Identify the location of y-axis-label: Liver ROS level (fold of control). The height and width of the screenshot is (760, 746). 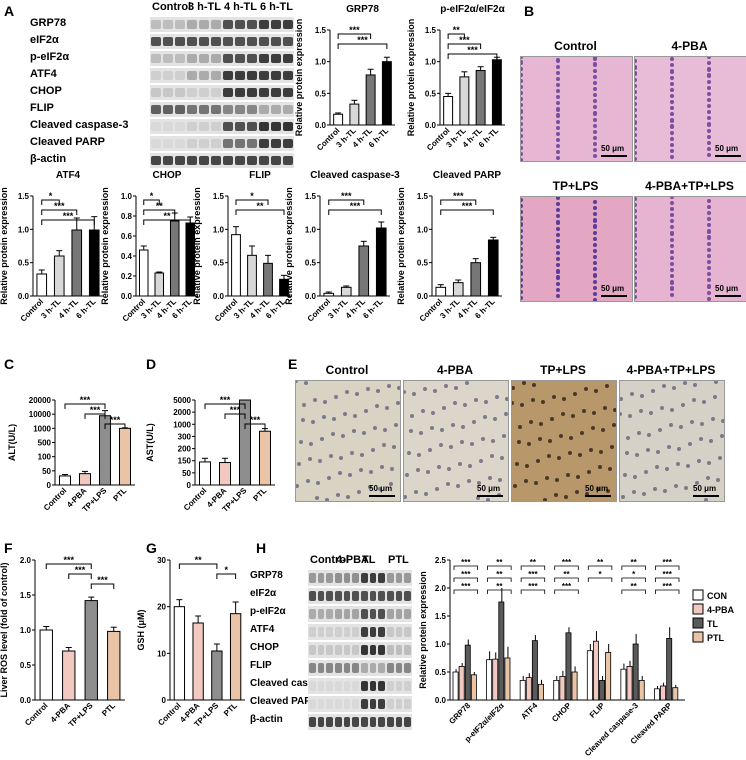
(4, 629).